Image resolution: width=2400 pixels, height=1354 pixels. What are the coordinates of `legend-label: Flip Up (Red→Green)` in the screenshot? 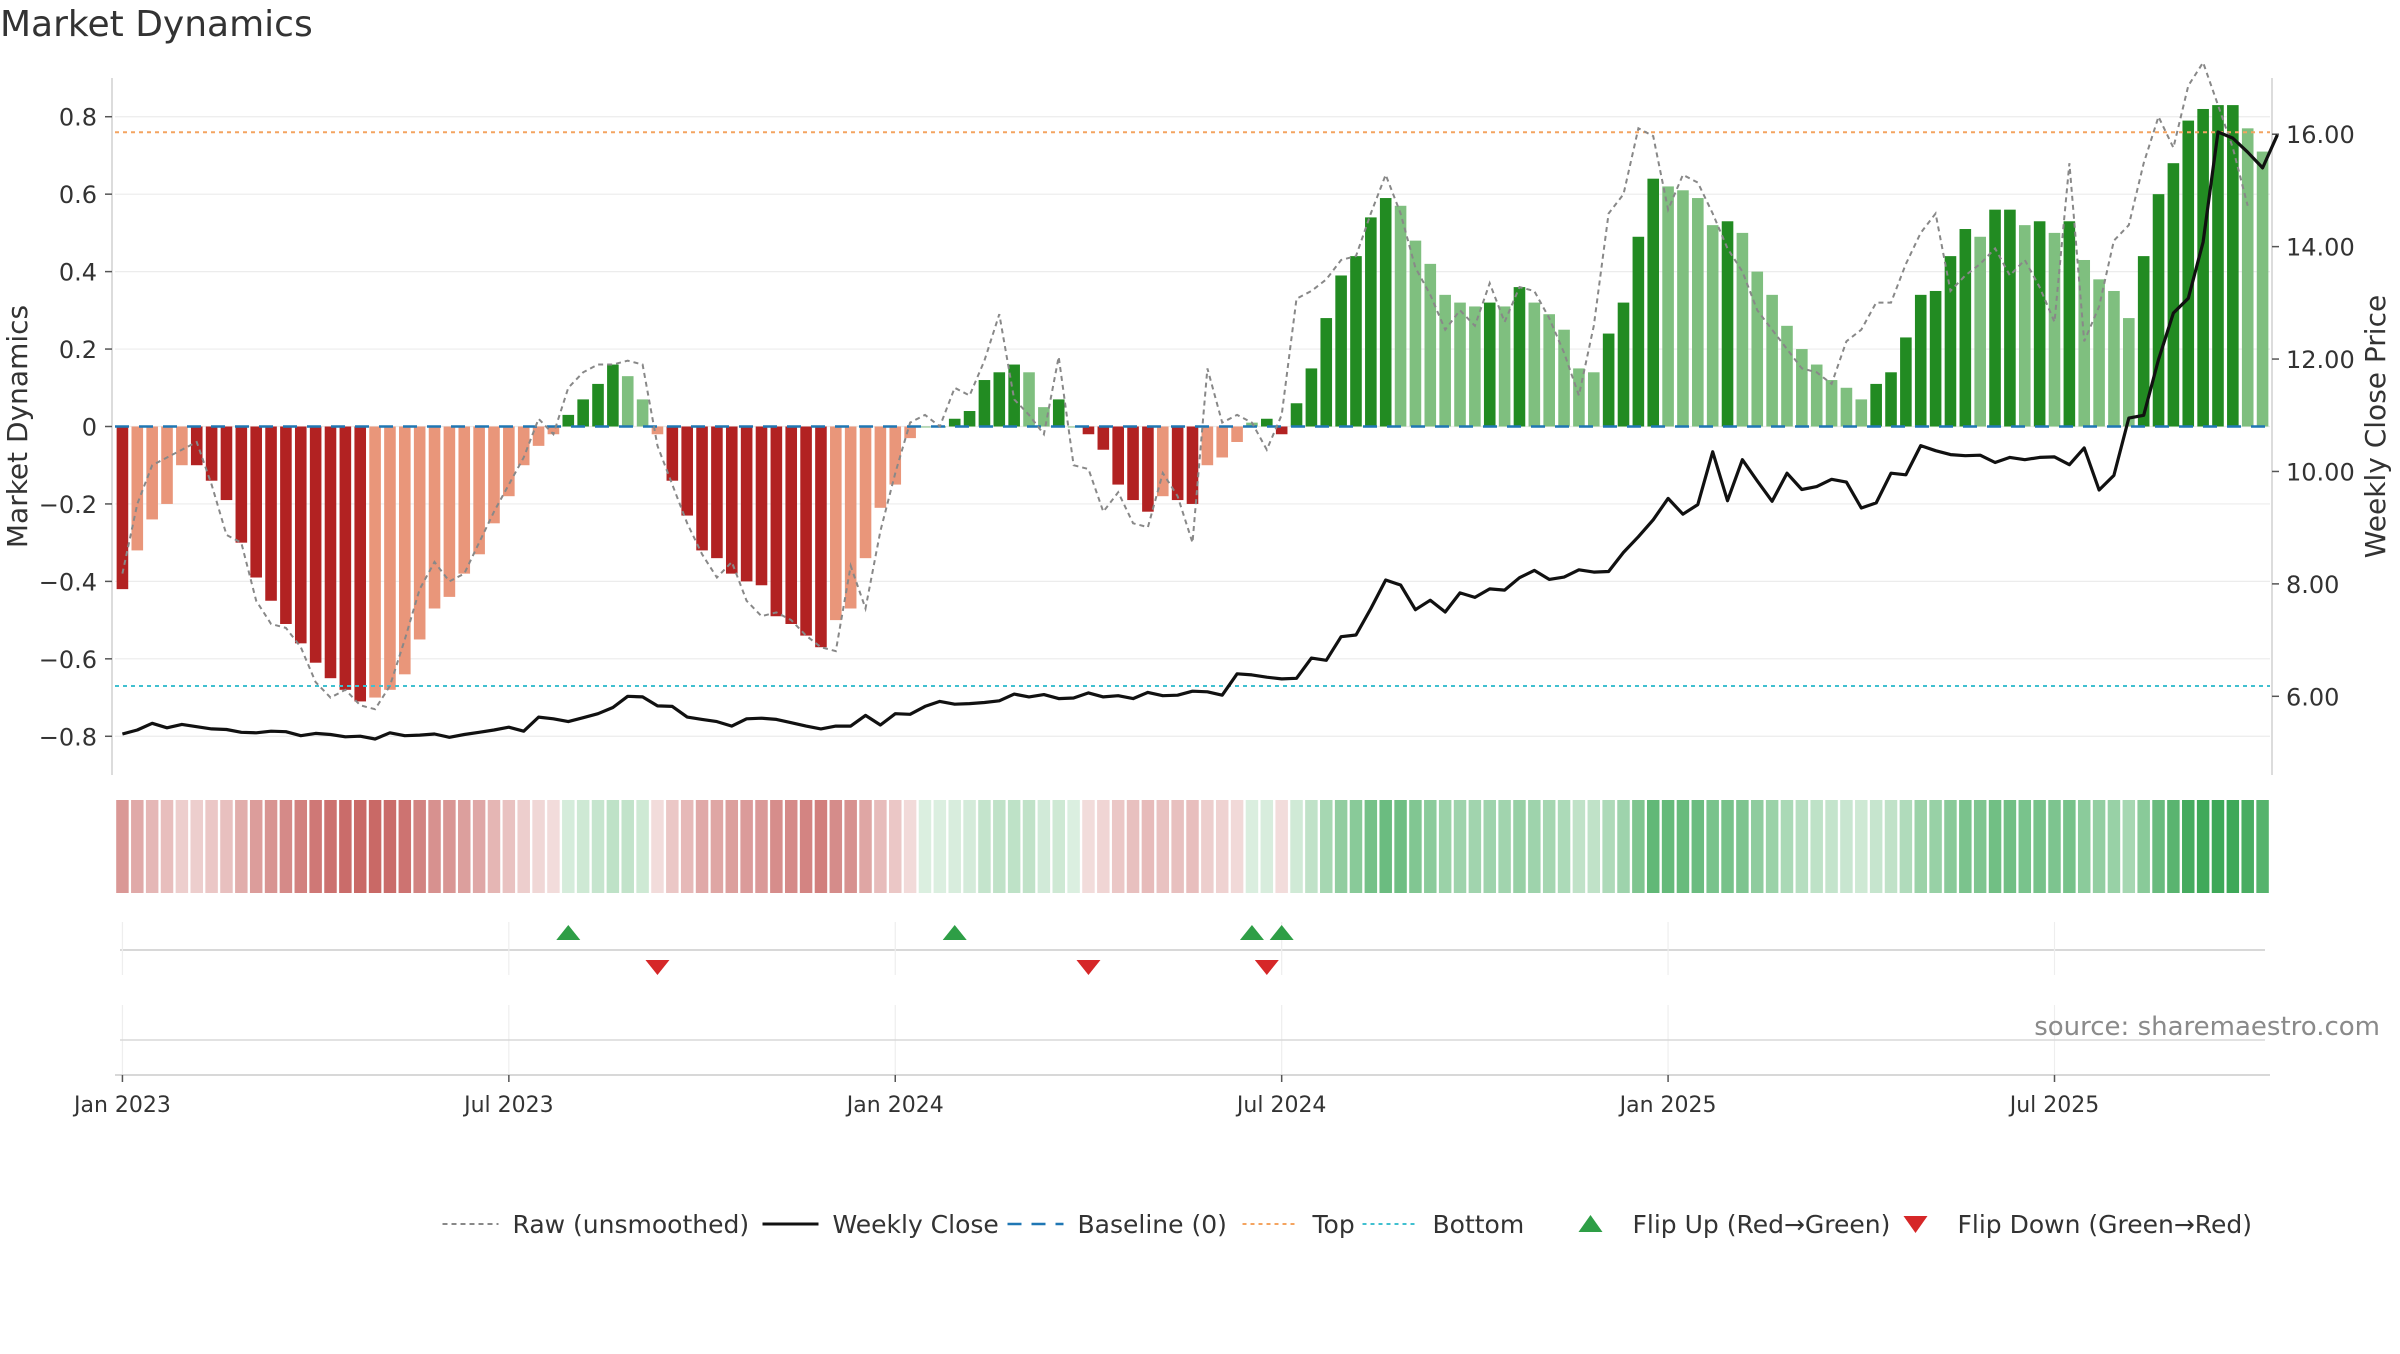 It's located at (1762, 1224).